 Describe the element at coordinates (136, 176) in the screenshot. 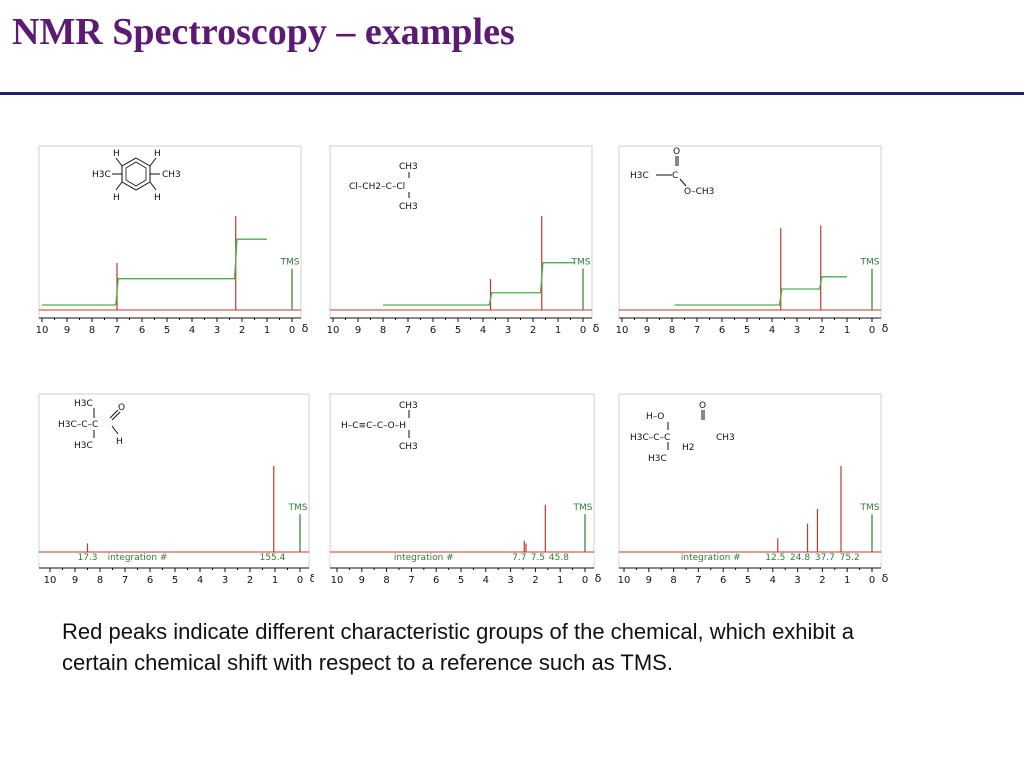

I see `molecule-structure: H H H3C CH3 H H` at that location.